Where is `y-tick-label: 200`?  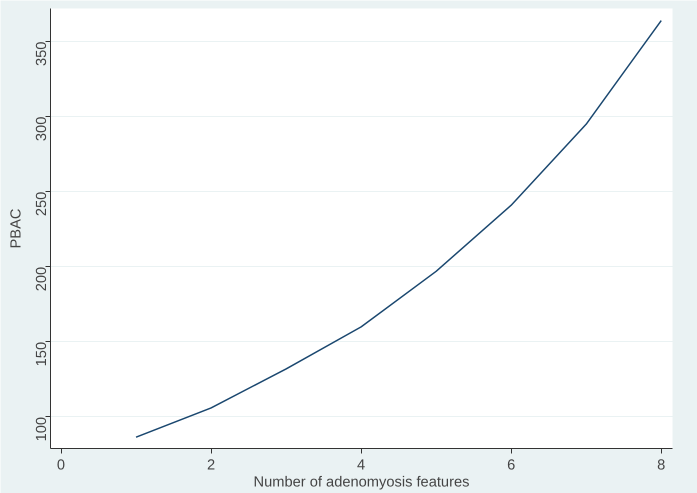 y-tick-label: 200 is located at coordinates (42, 279).